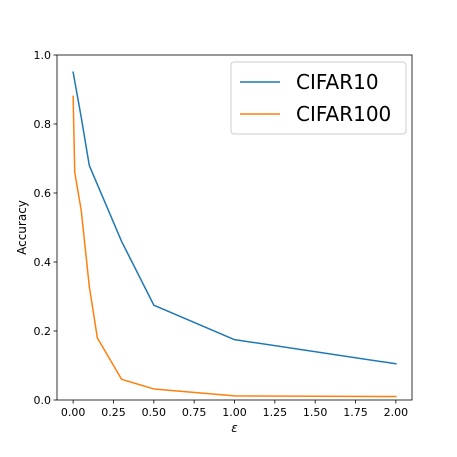  I want to click on legend-box, so click(318, 98).